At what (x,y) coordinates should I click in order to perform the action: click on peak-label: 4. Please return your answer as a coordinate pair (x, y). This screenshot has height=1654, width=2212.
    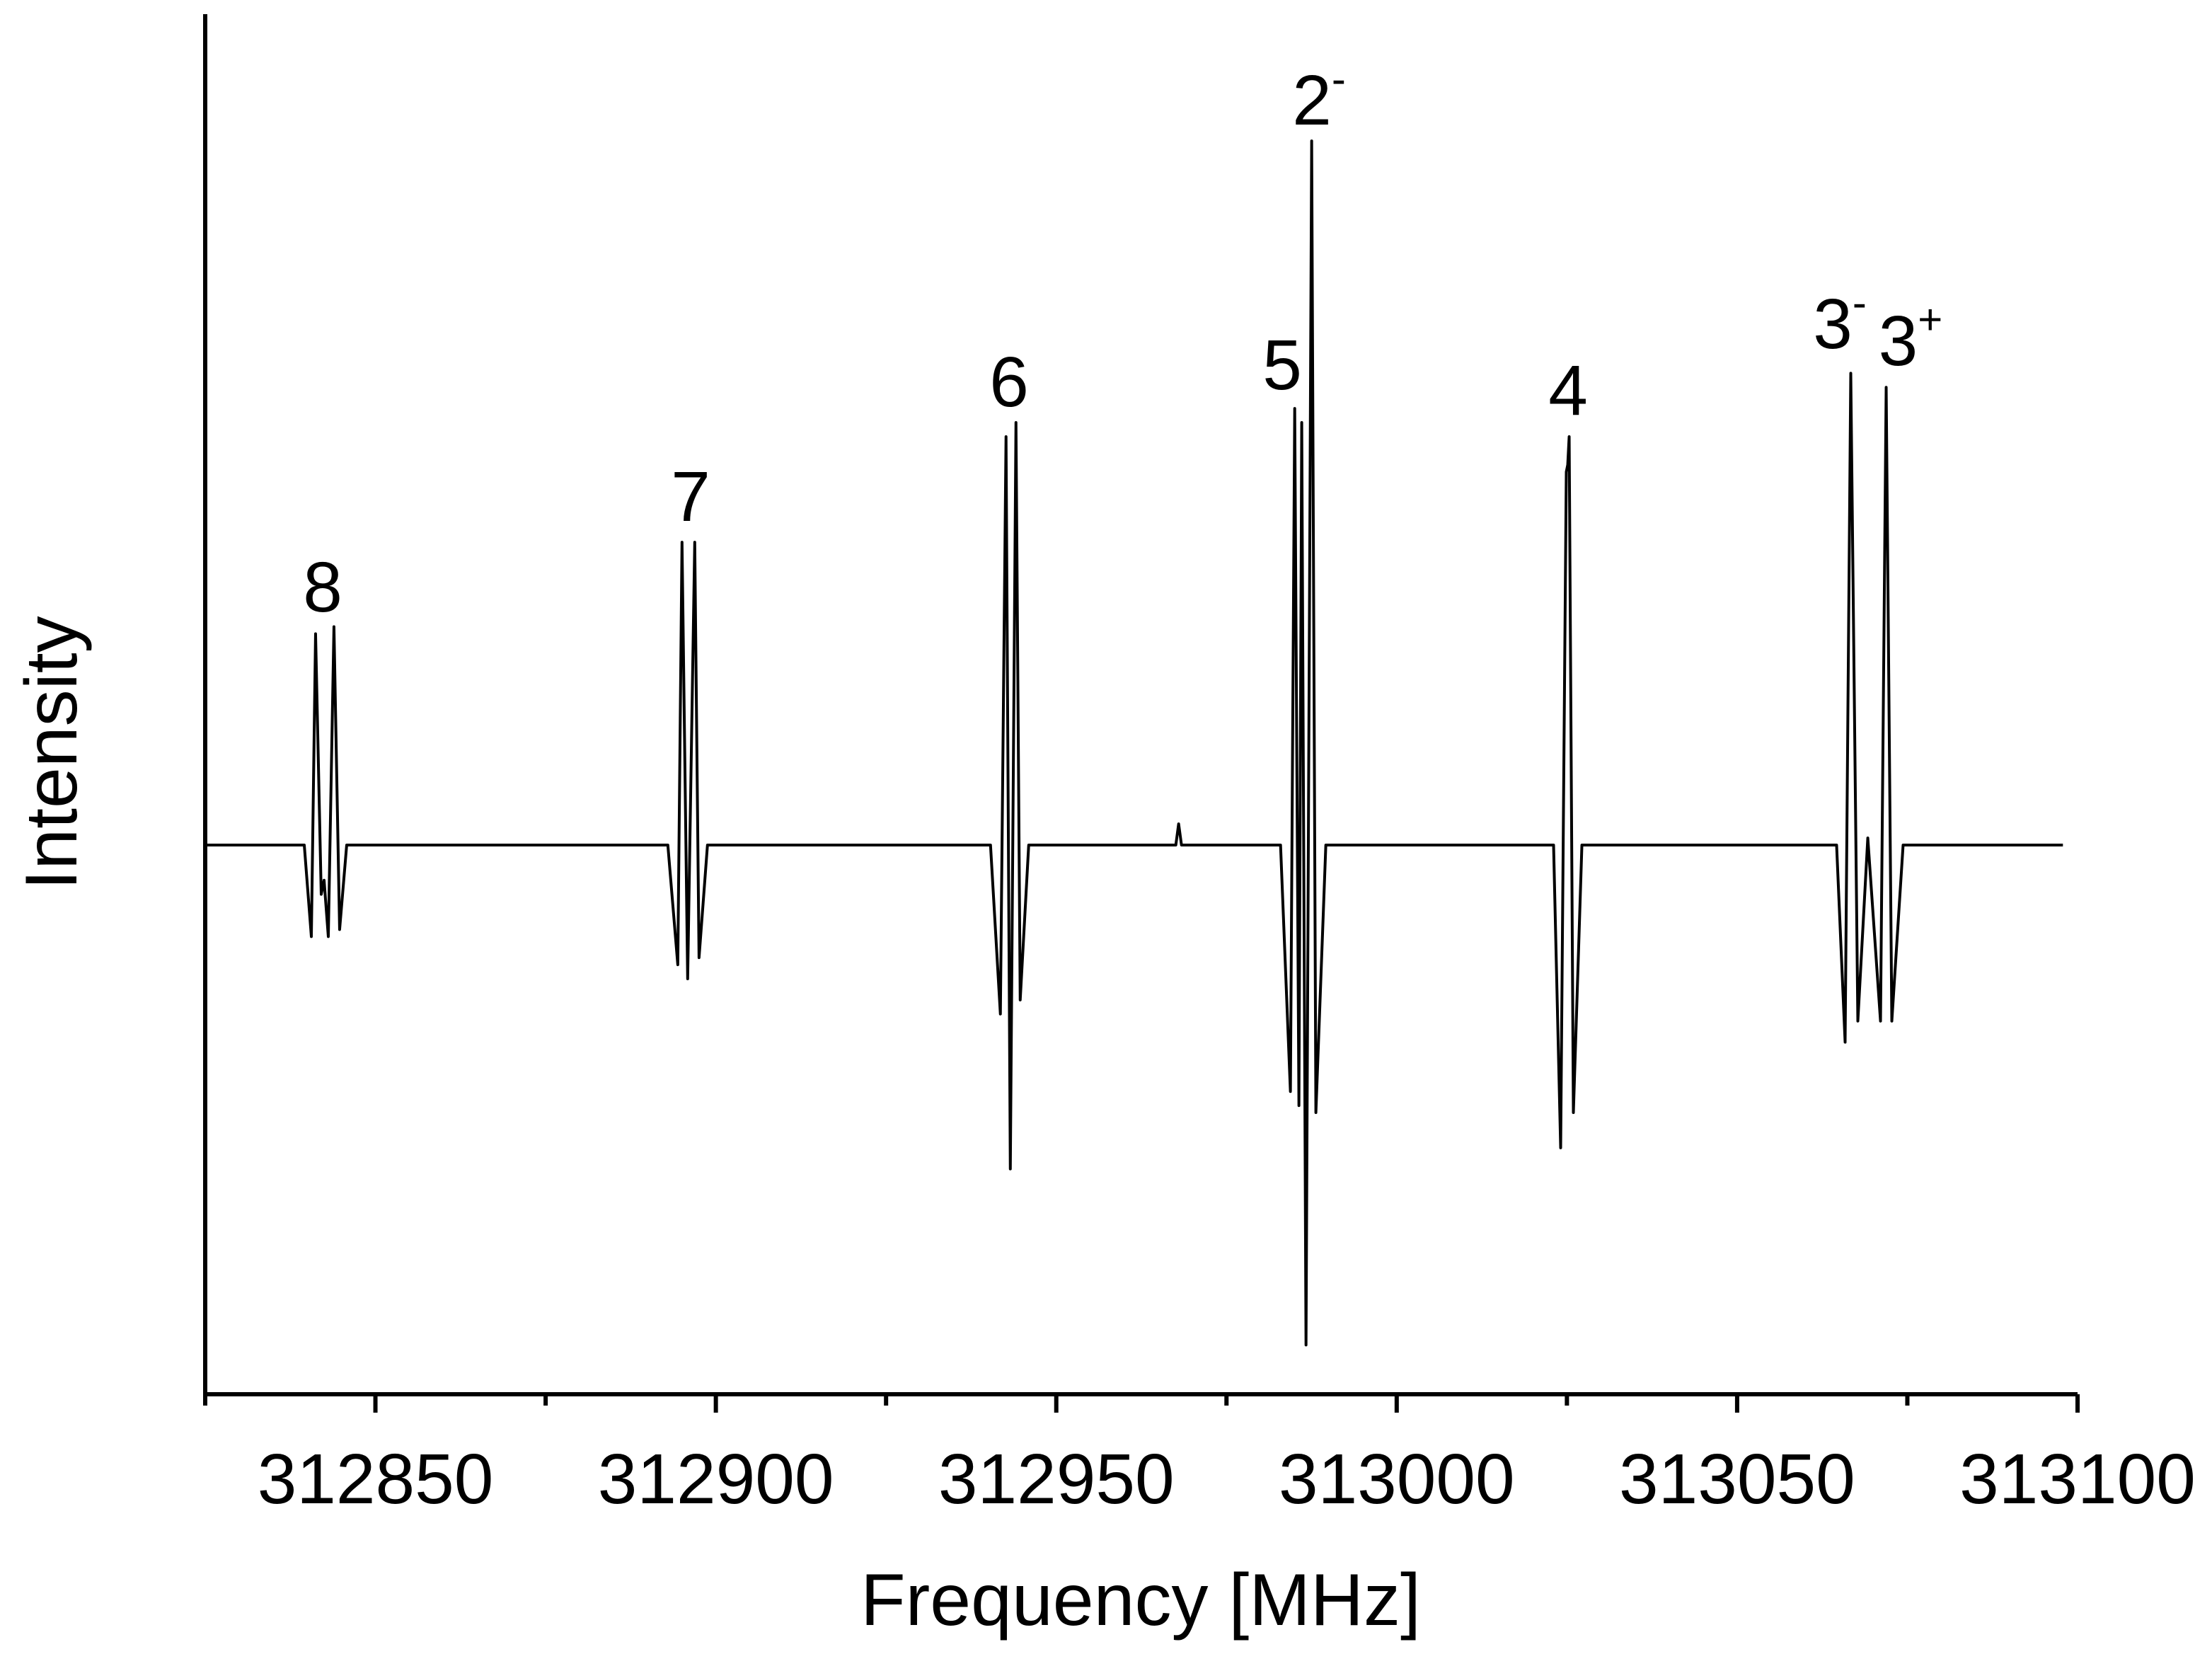
    Looking at the image, I should click on (1568, 390).